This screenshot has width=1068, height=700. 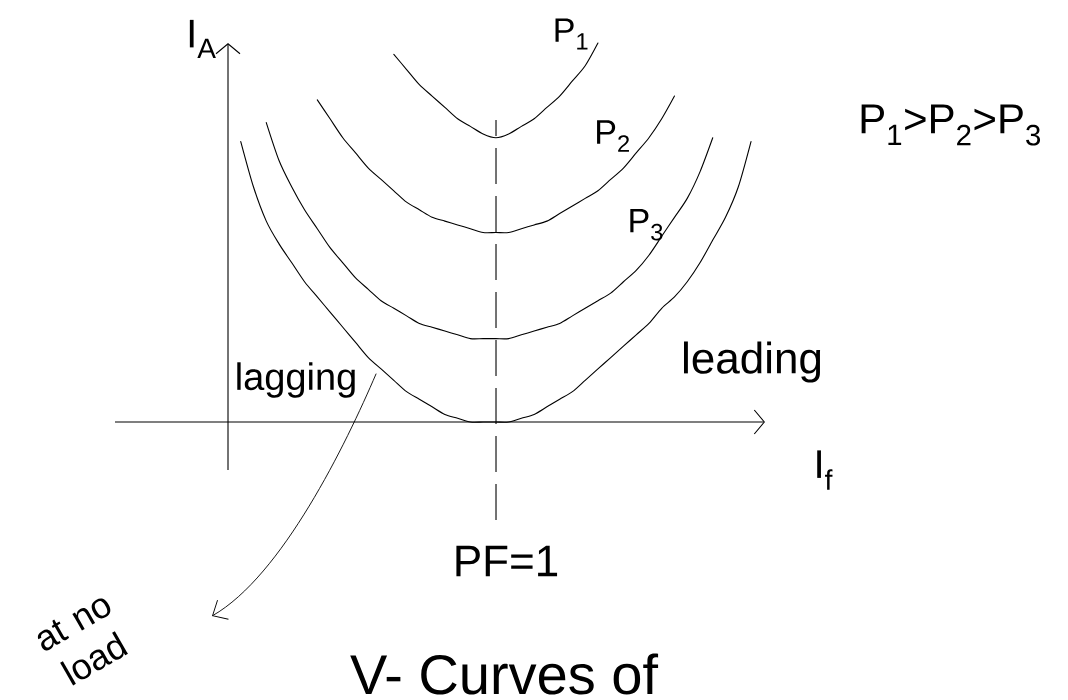 I want to click on annotation: lagging, so click(x=296, y=380).